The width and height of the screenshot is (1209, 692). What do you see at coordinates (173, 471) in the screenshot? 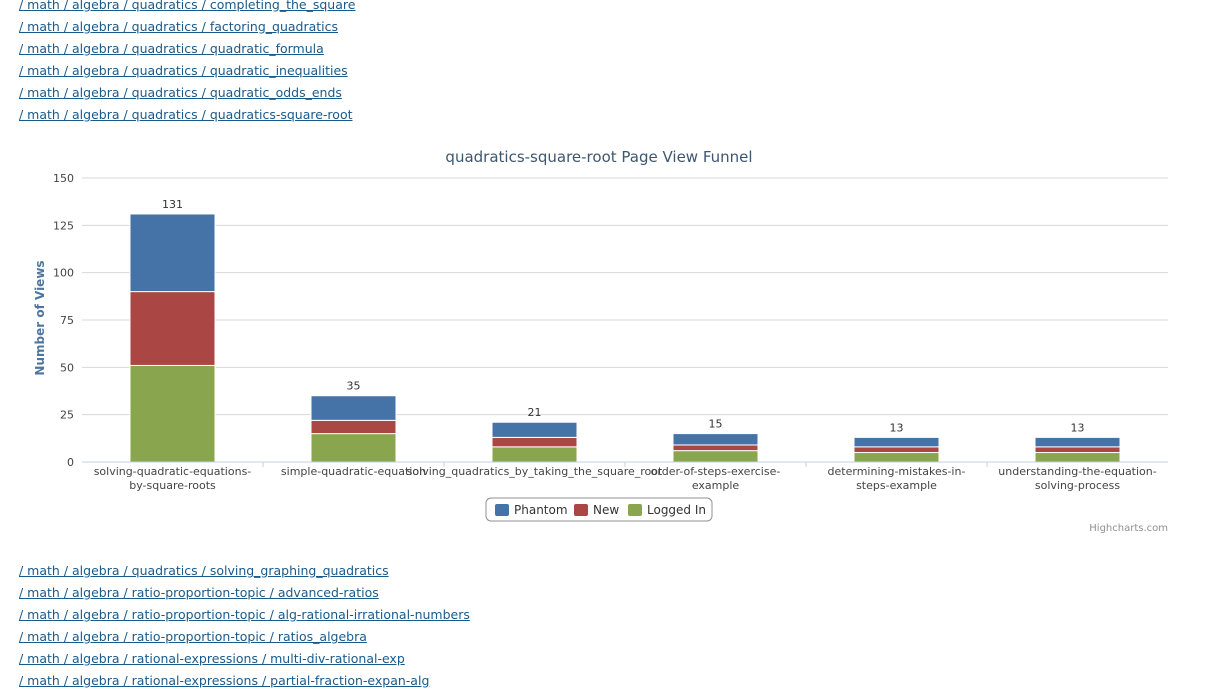
I see `x-tick-label: solving-quadratic-equations-` at bounding box center [173, 471].